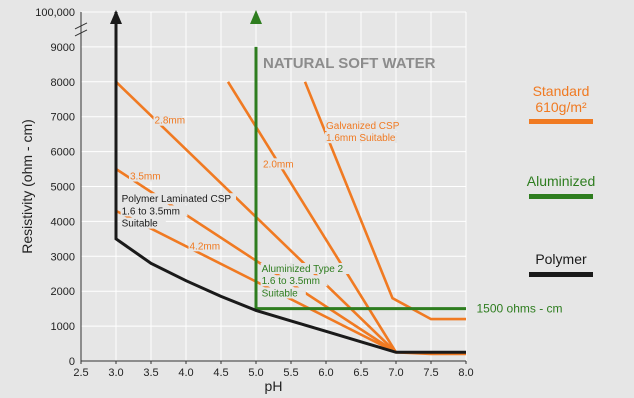 This screenshot has width=634, height=398. What do you see at coordinates (361, 138) in the screenshot?
I see `annotation-label: 1.6mm Suitable` at bounding box center [361, 138].